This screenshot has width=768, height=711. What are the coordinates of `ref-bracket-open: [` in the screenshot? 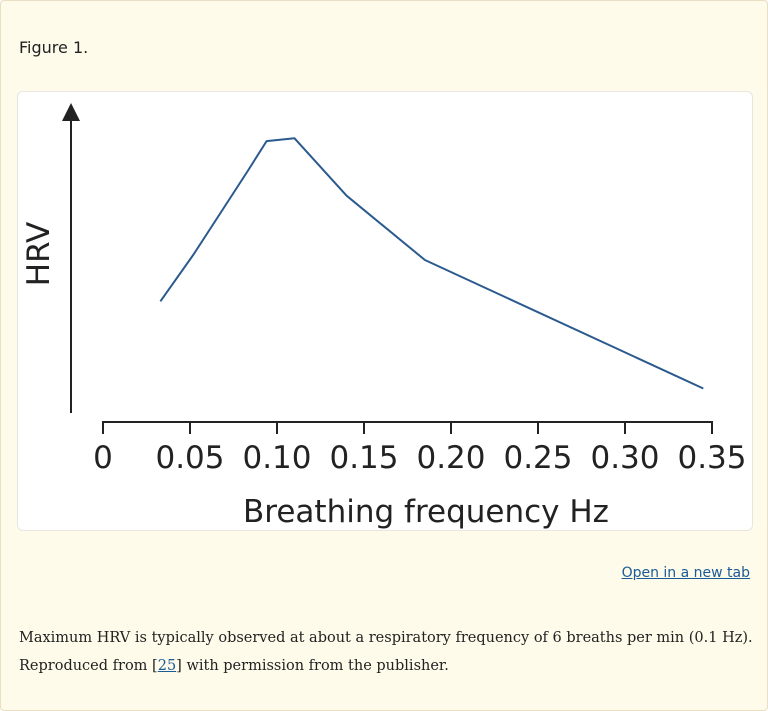 It's located at (155, 666).